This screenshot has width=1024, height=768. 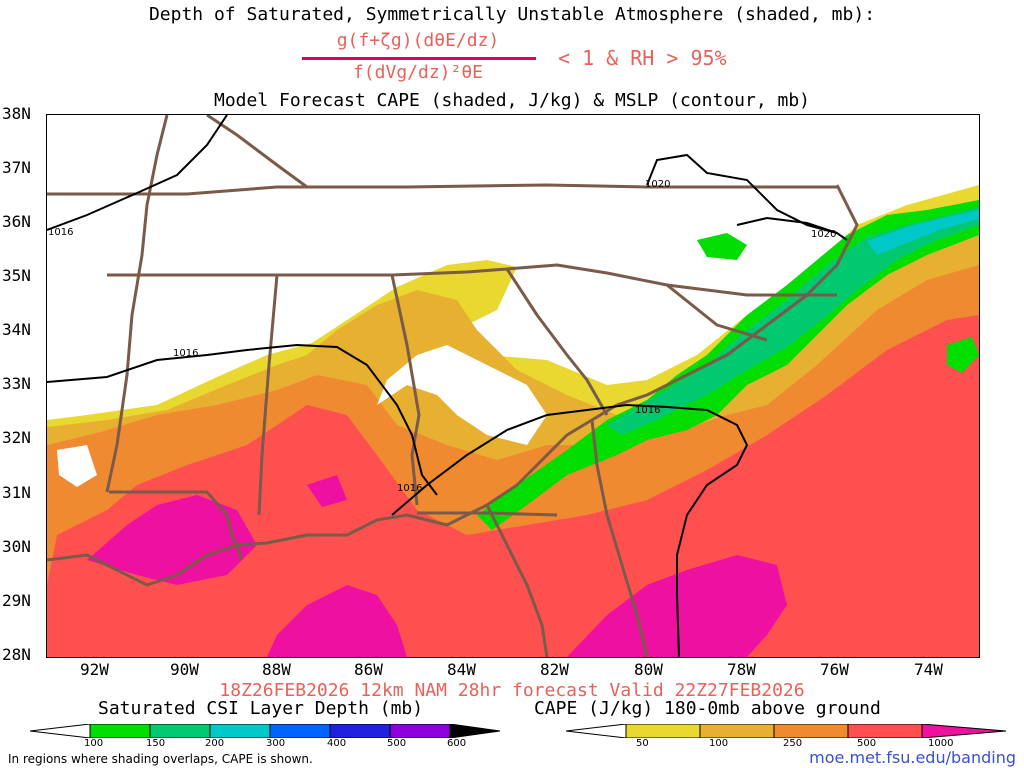 What do you see at coordinates (261, 708) in the screenshot?
I see `csi-colorbar-title: Saturated CSI Layer Depth (mb)` at bounding box center [261, 708].